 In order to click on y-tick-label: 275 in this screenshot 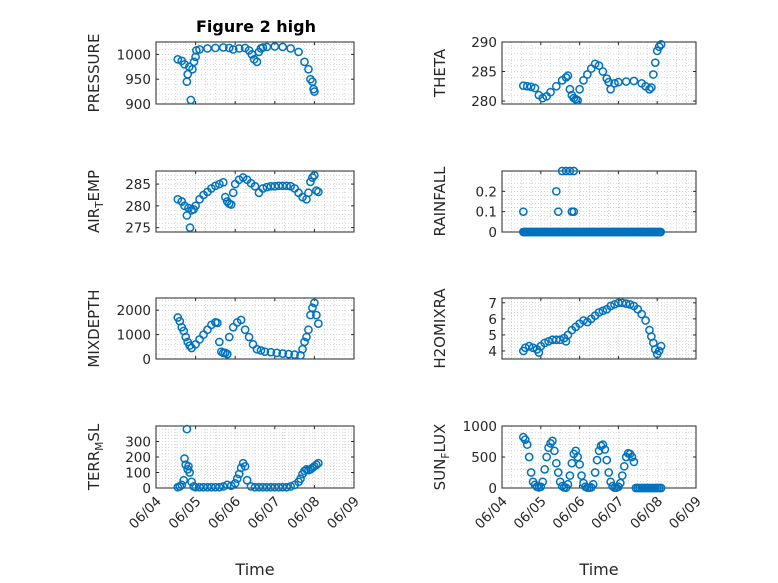, I will do `click(138, 229)`.